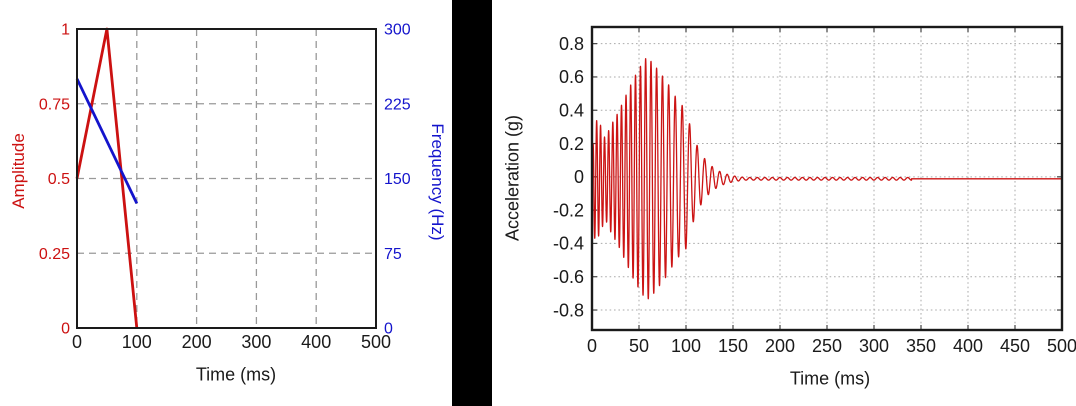  What do you see at coordinates (571, 144) in the screenshot?
I see `svg-text: 0.2` at bounding box center [571, 144].